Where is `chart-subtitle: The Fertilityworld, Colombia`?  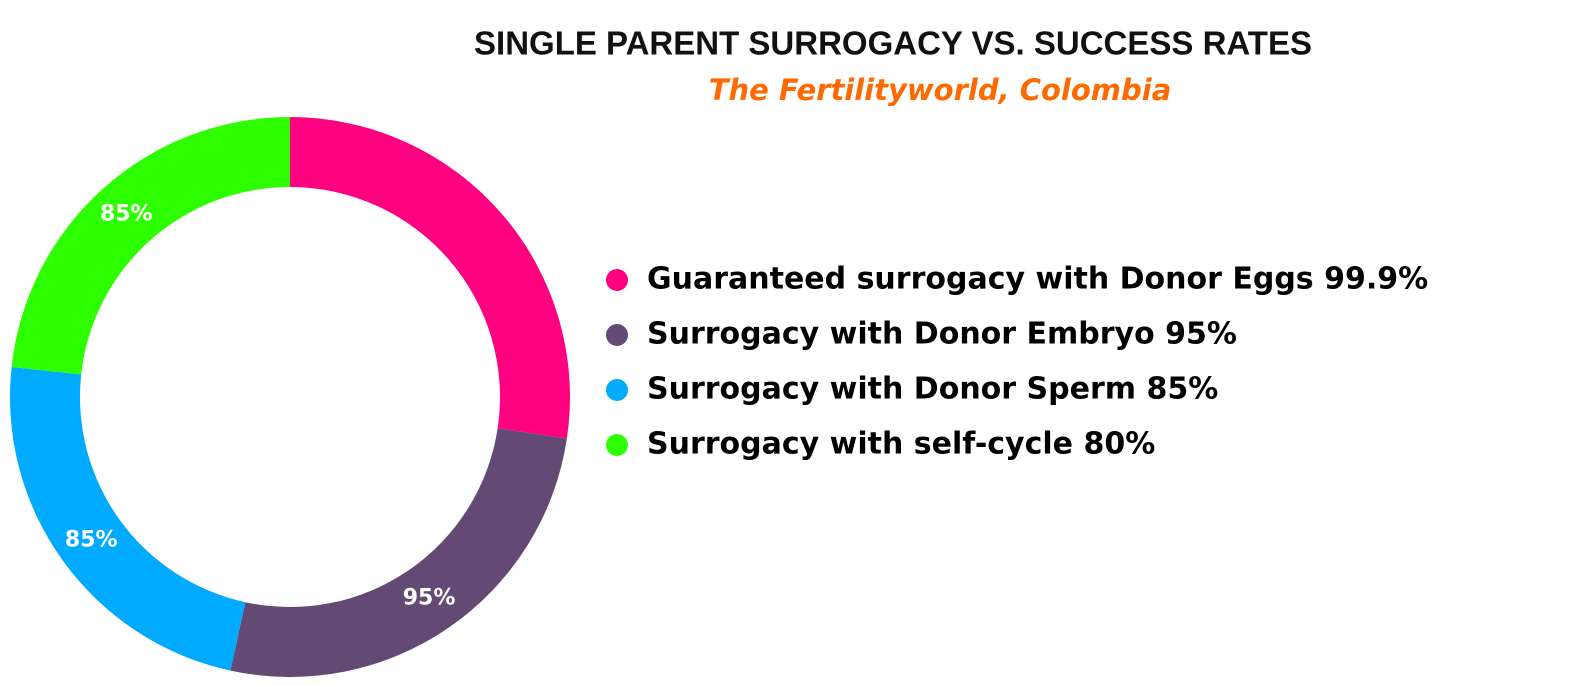
chart-subtitle: The Fertilityworld, Colombia is located at coordinates (940, 90).